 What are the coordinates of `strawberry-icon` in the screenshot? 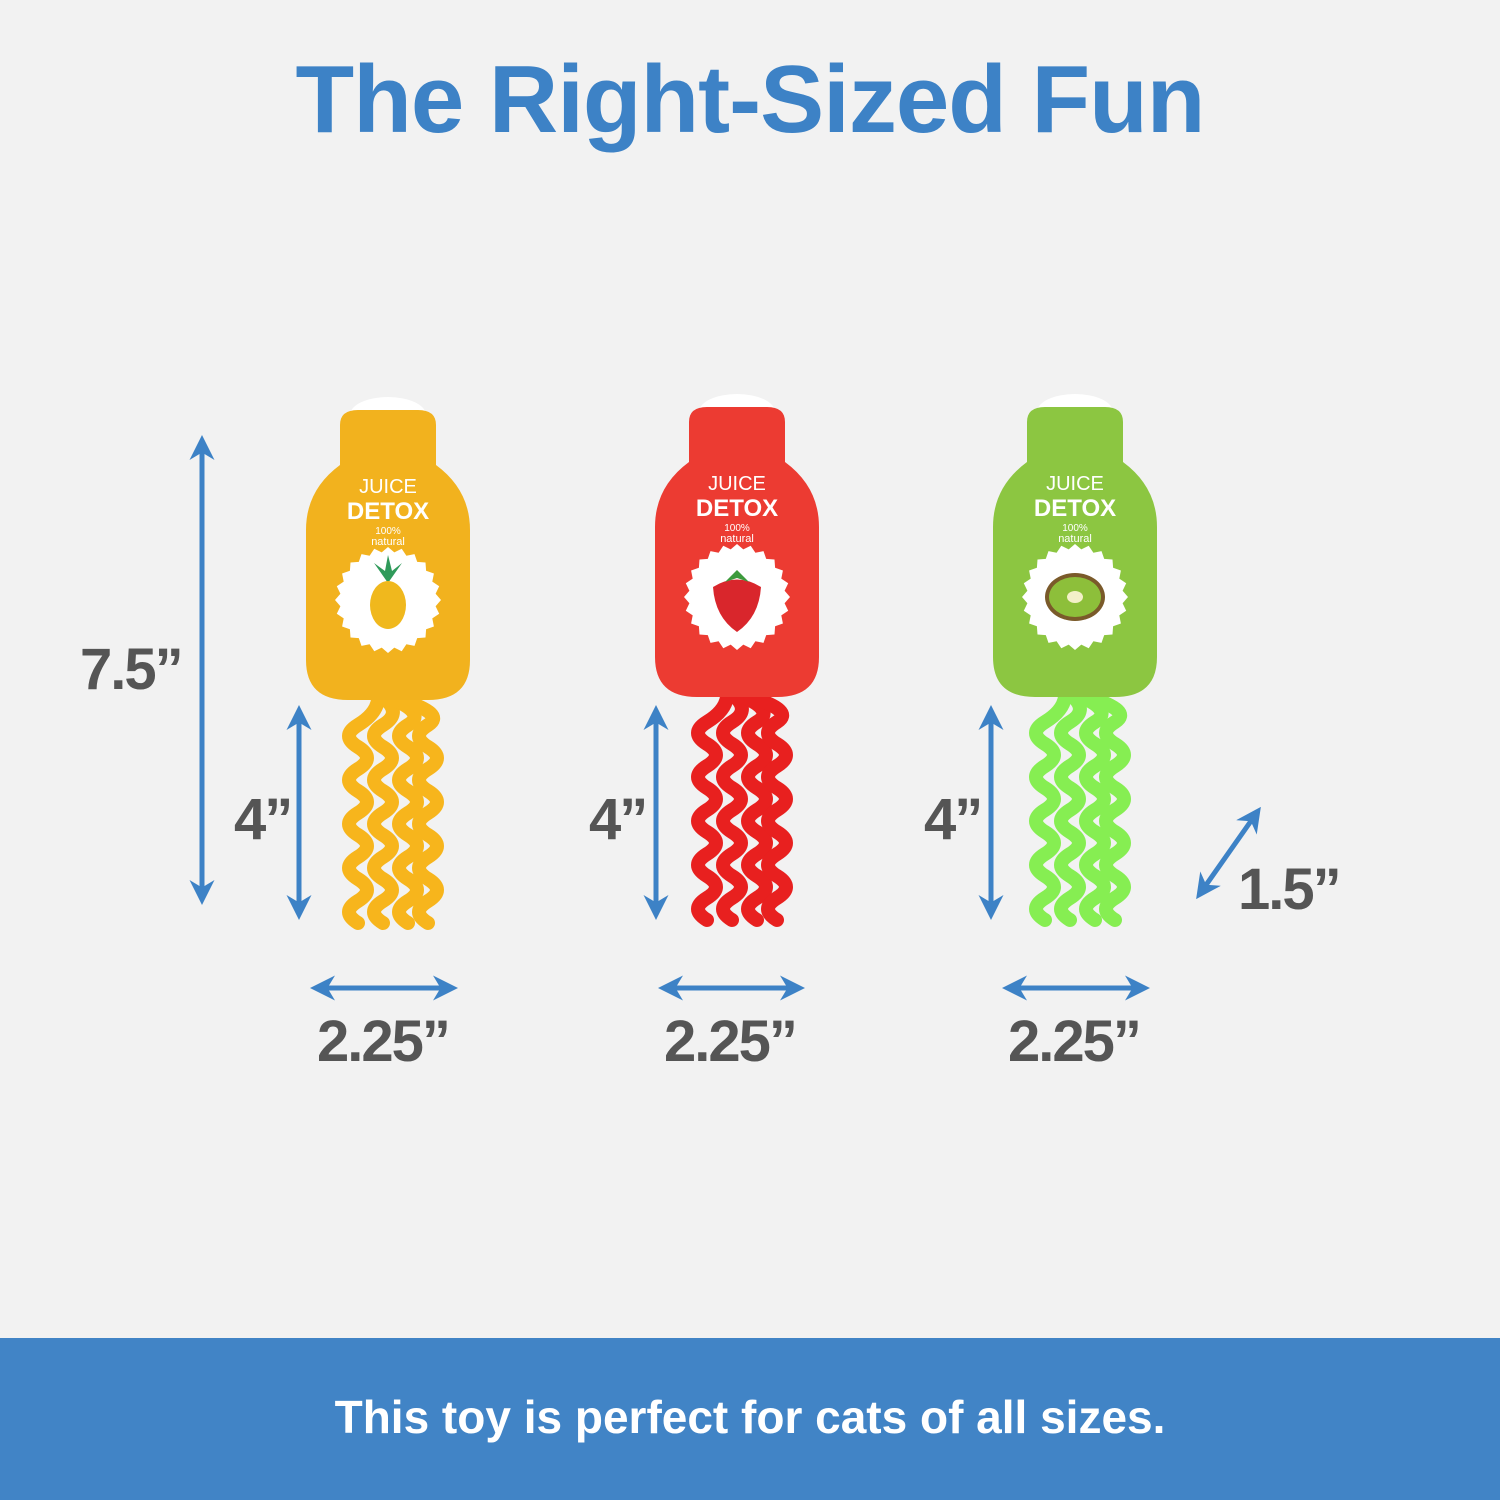 It's located at (737, 597).